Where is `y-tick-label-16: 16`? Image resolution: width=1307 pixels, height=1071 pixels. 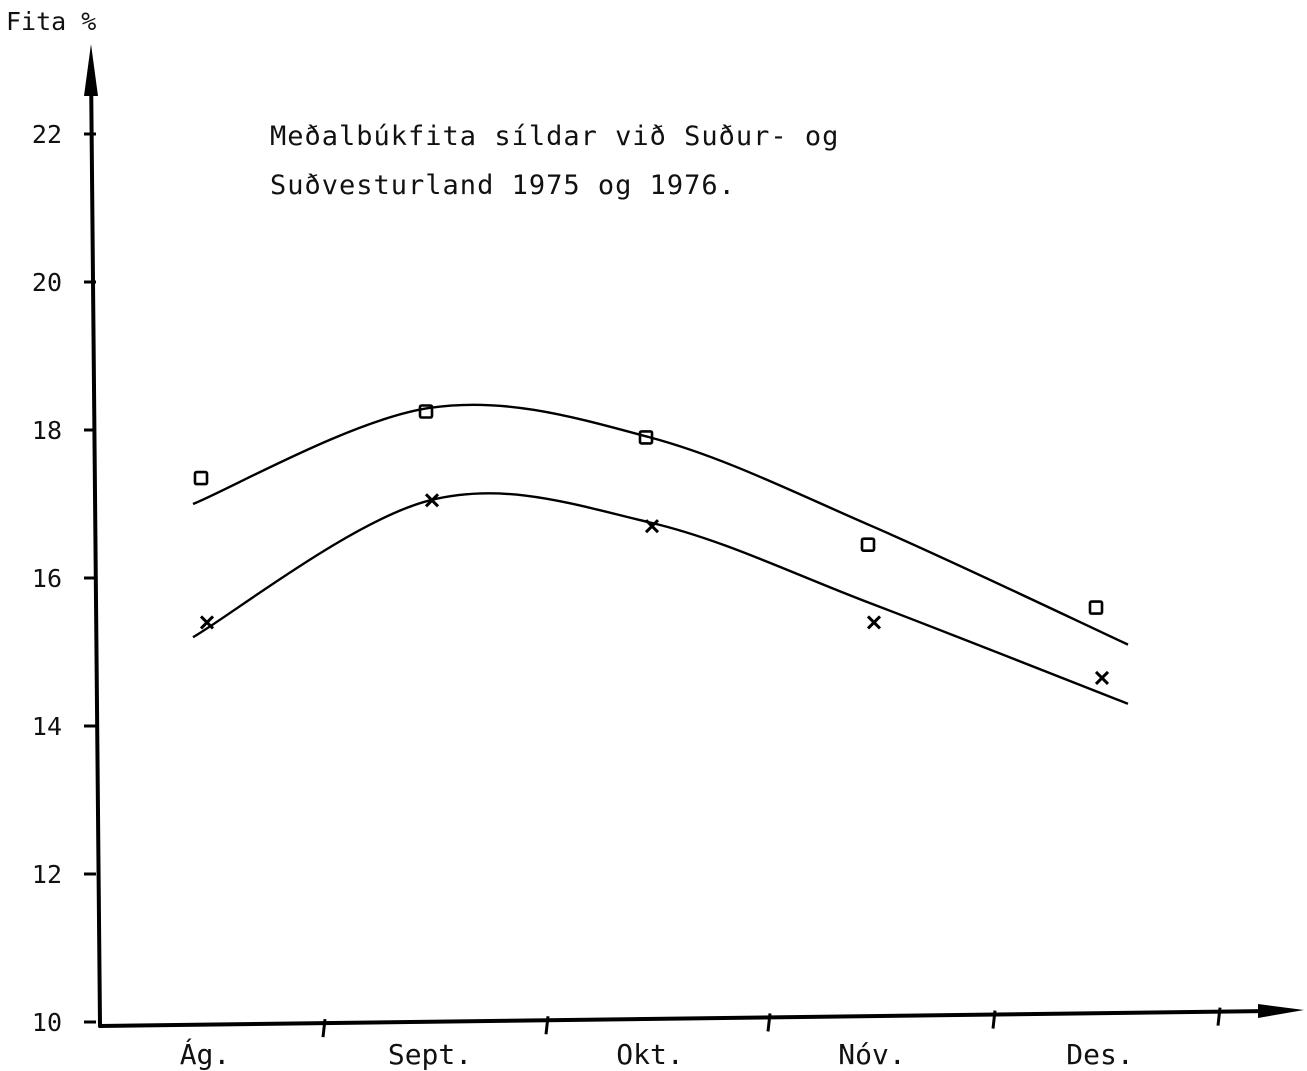 y-tick-label-16: 16 is located at coordinates (47, 578).